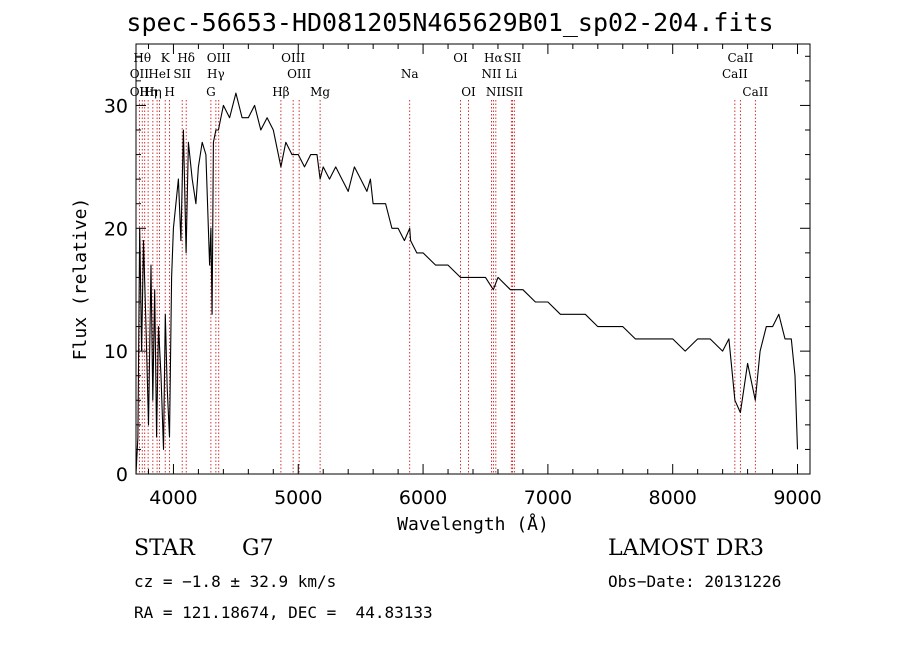 The image size is (900, 649). I want to click on object-class: STAR, so click(164, 548).